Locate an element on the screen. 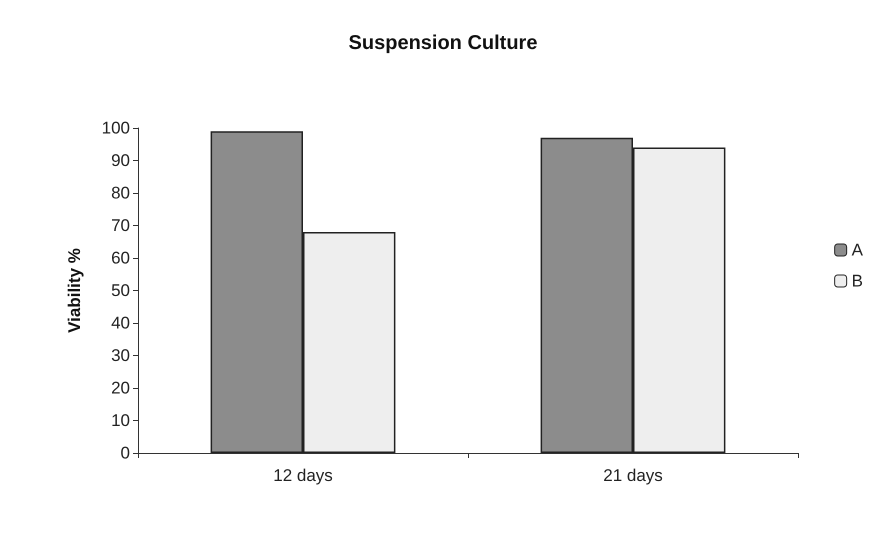 The width and height of the screenshot is (887, 533). y-tick-label: 90 is located at coordinates (120, 160).